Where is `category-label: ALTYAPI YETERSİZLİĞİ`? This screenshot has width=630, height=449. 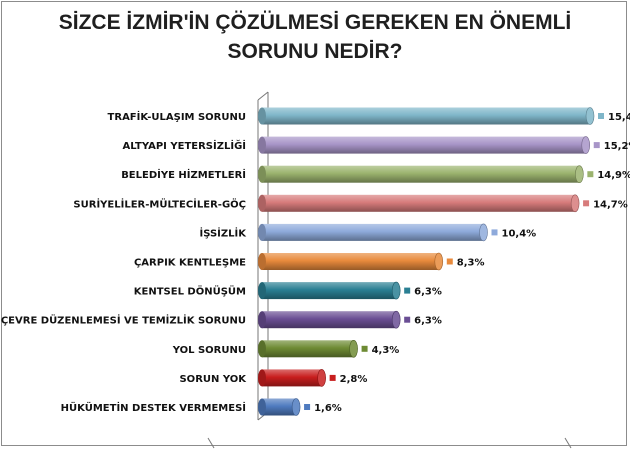
category-label: ALTYAPI YETERSİZLİĞİ is located at coordinates (184, 145).